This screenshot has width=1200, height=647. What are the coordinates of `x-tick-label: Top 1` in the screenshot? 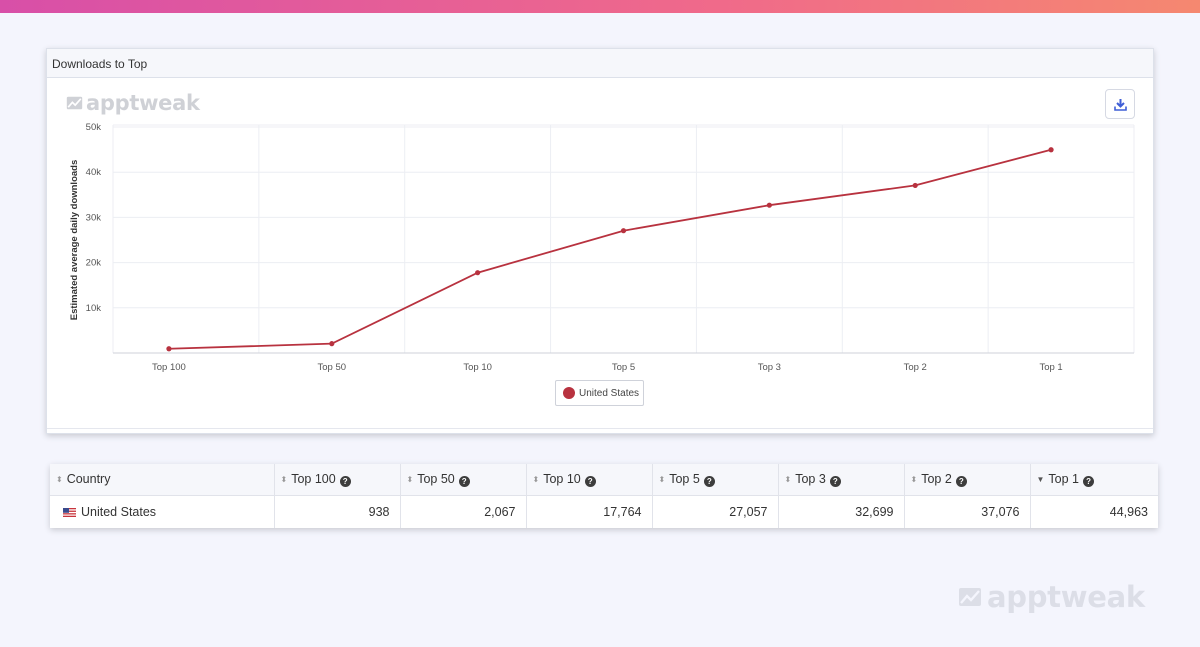 It's located at (1050, 367).